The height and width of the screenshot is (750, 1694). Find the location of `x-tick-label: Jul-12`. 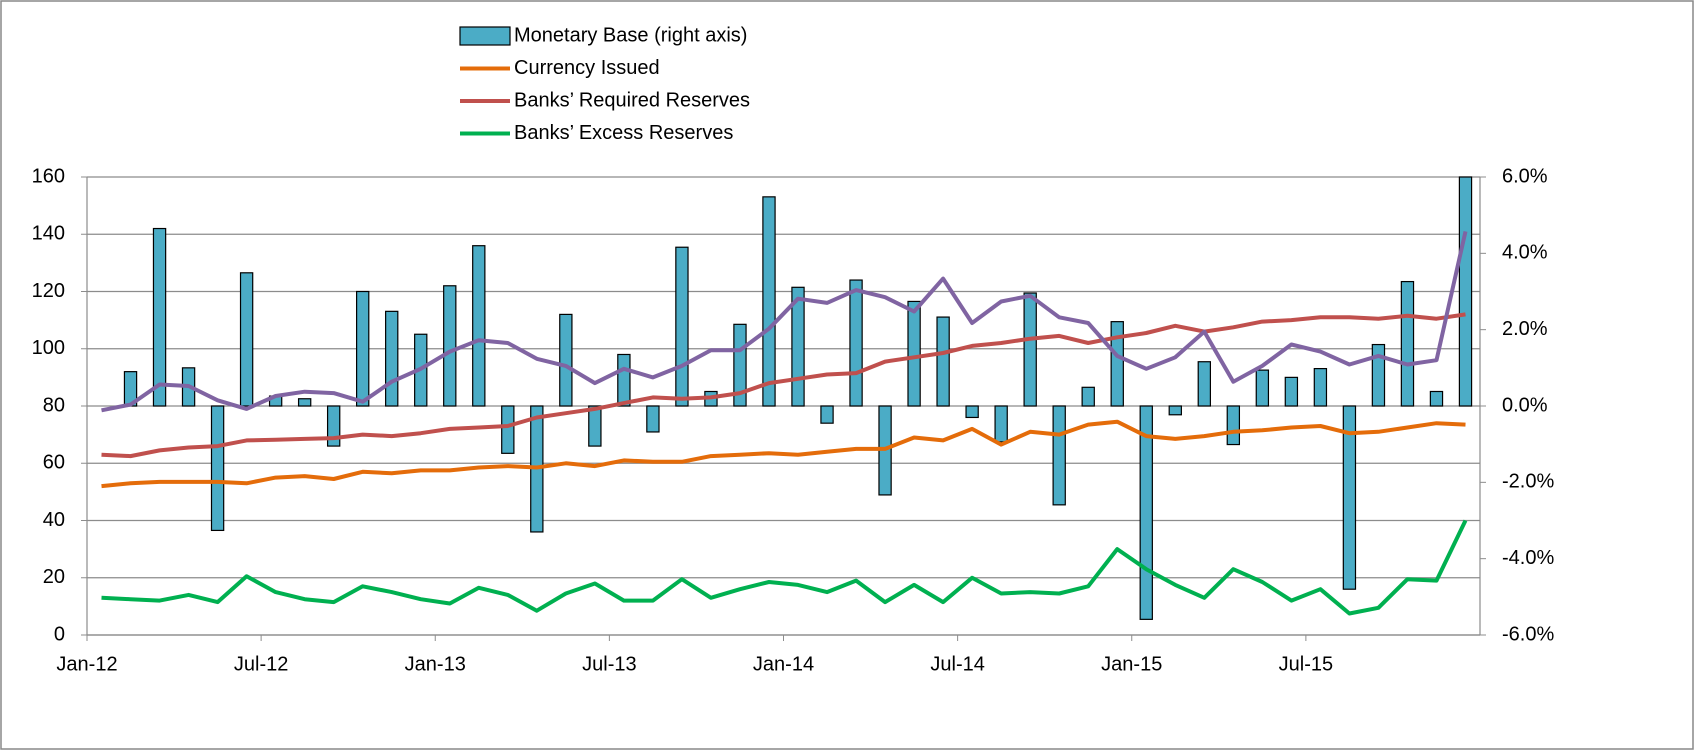

x-tick-label: Jul-12 is located at coordinates (261, 664).